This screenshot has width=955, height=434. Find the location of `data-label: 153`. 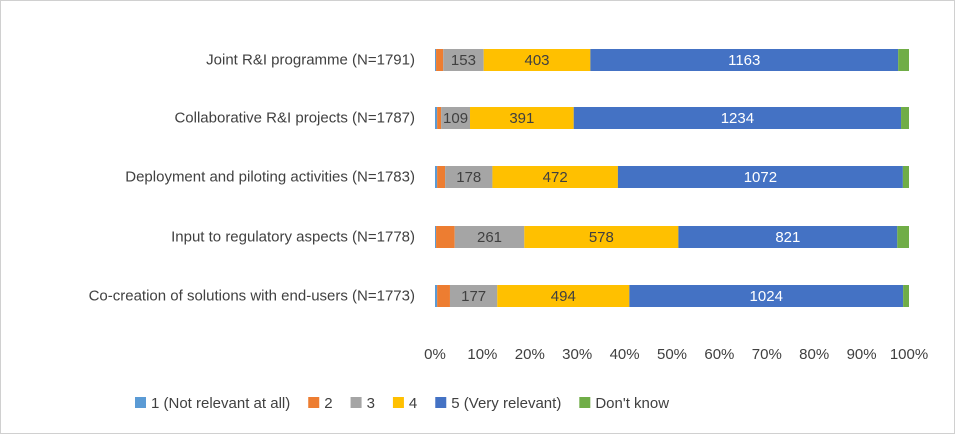

data-label: 153 is located at coordinates (463, 60).